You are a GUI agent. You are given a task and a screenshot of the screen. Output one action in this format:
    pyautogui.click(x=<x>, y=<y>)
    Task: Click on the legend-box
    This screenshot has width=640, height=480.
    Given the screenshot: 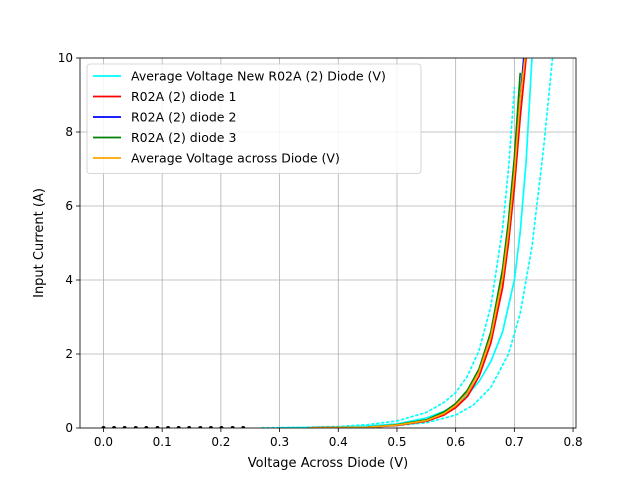 What is the action you would take?
    pyautogui.click(x=254, y=118)
    